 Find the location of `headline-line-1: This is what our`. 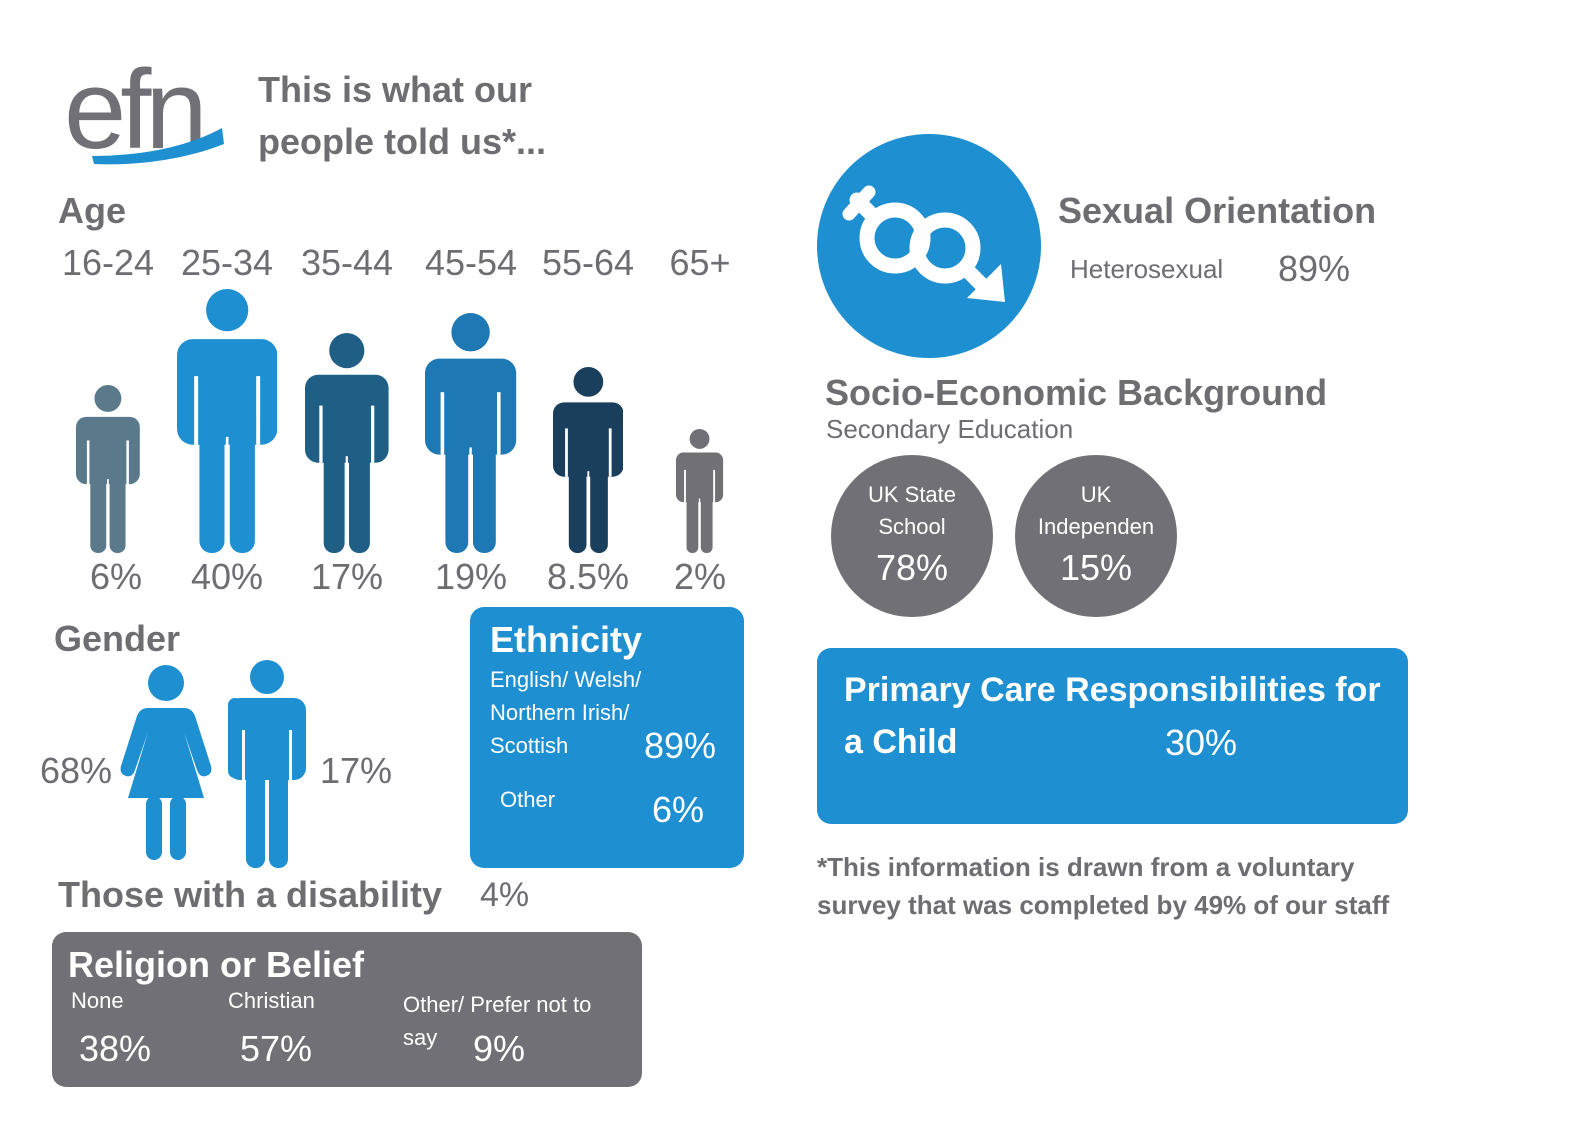

headline-line-1: This is what our is located at coordinates (395, 89).